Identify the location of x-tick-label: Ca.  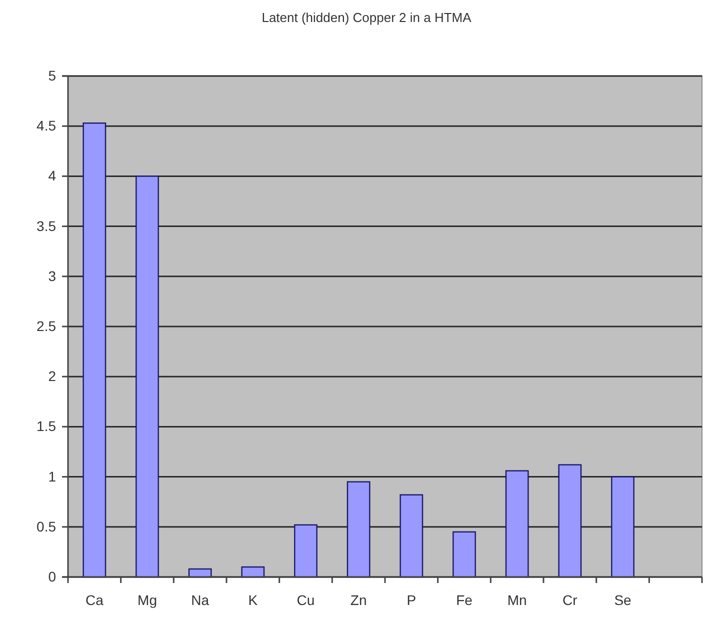
(94, 600).